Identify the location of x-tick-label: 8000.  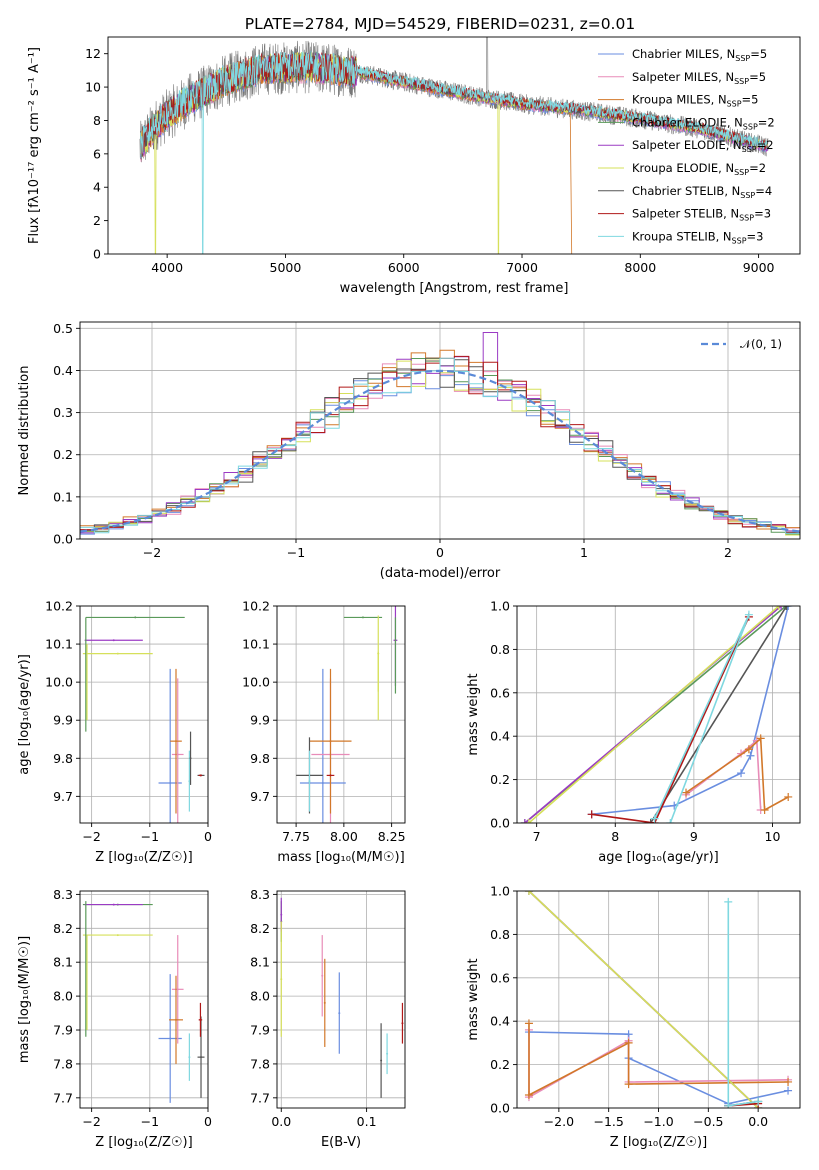
(640, 267).